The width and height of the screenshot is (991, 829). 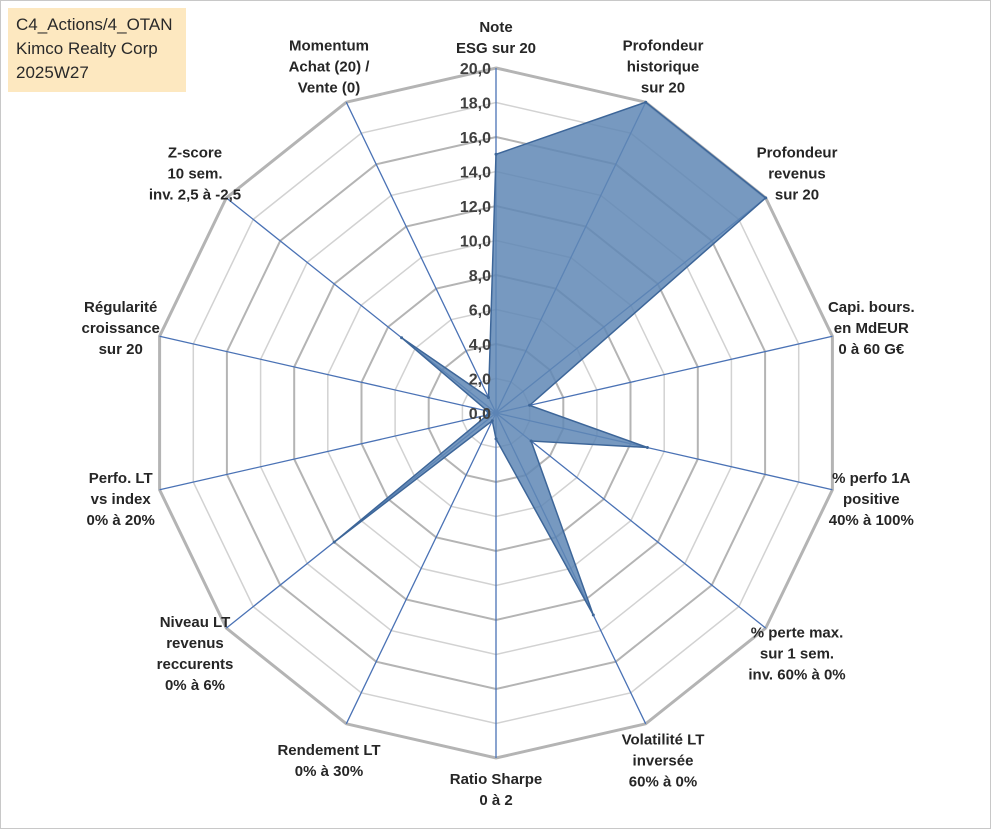 I want to click on axis-label-line: Niveau LT, so click(x=195, y=622).